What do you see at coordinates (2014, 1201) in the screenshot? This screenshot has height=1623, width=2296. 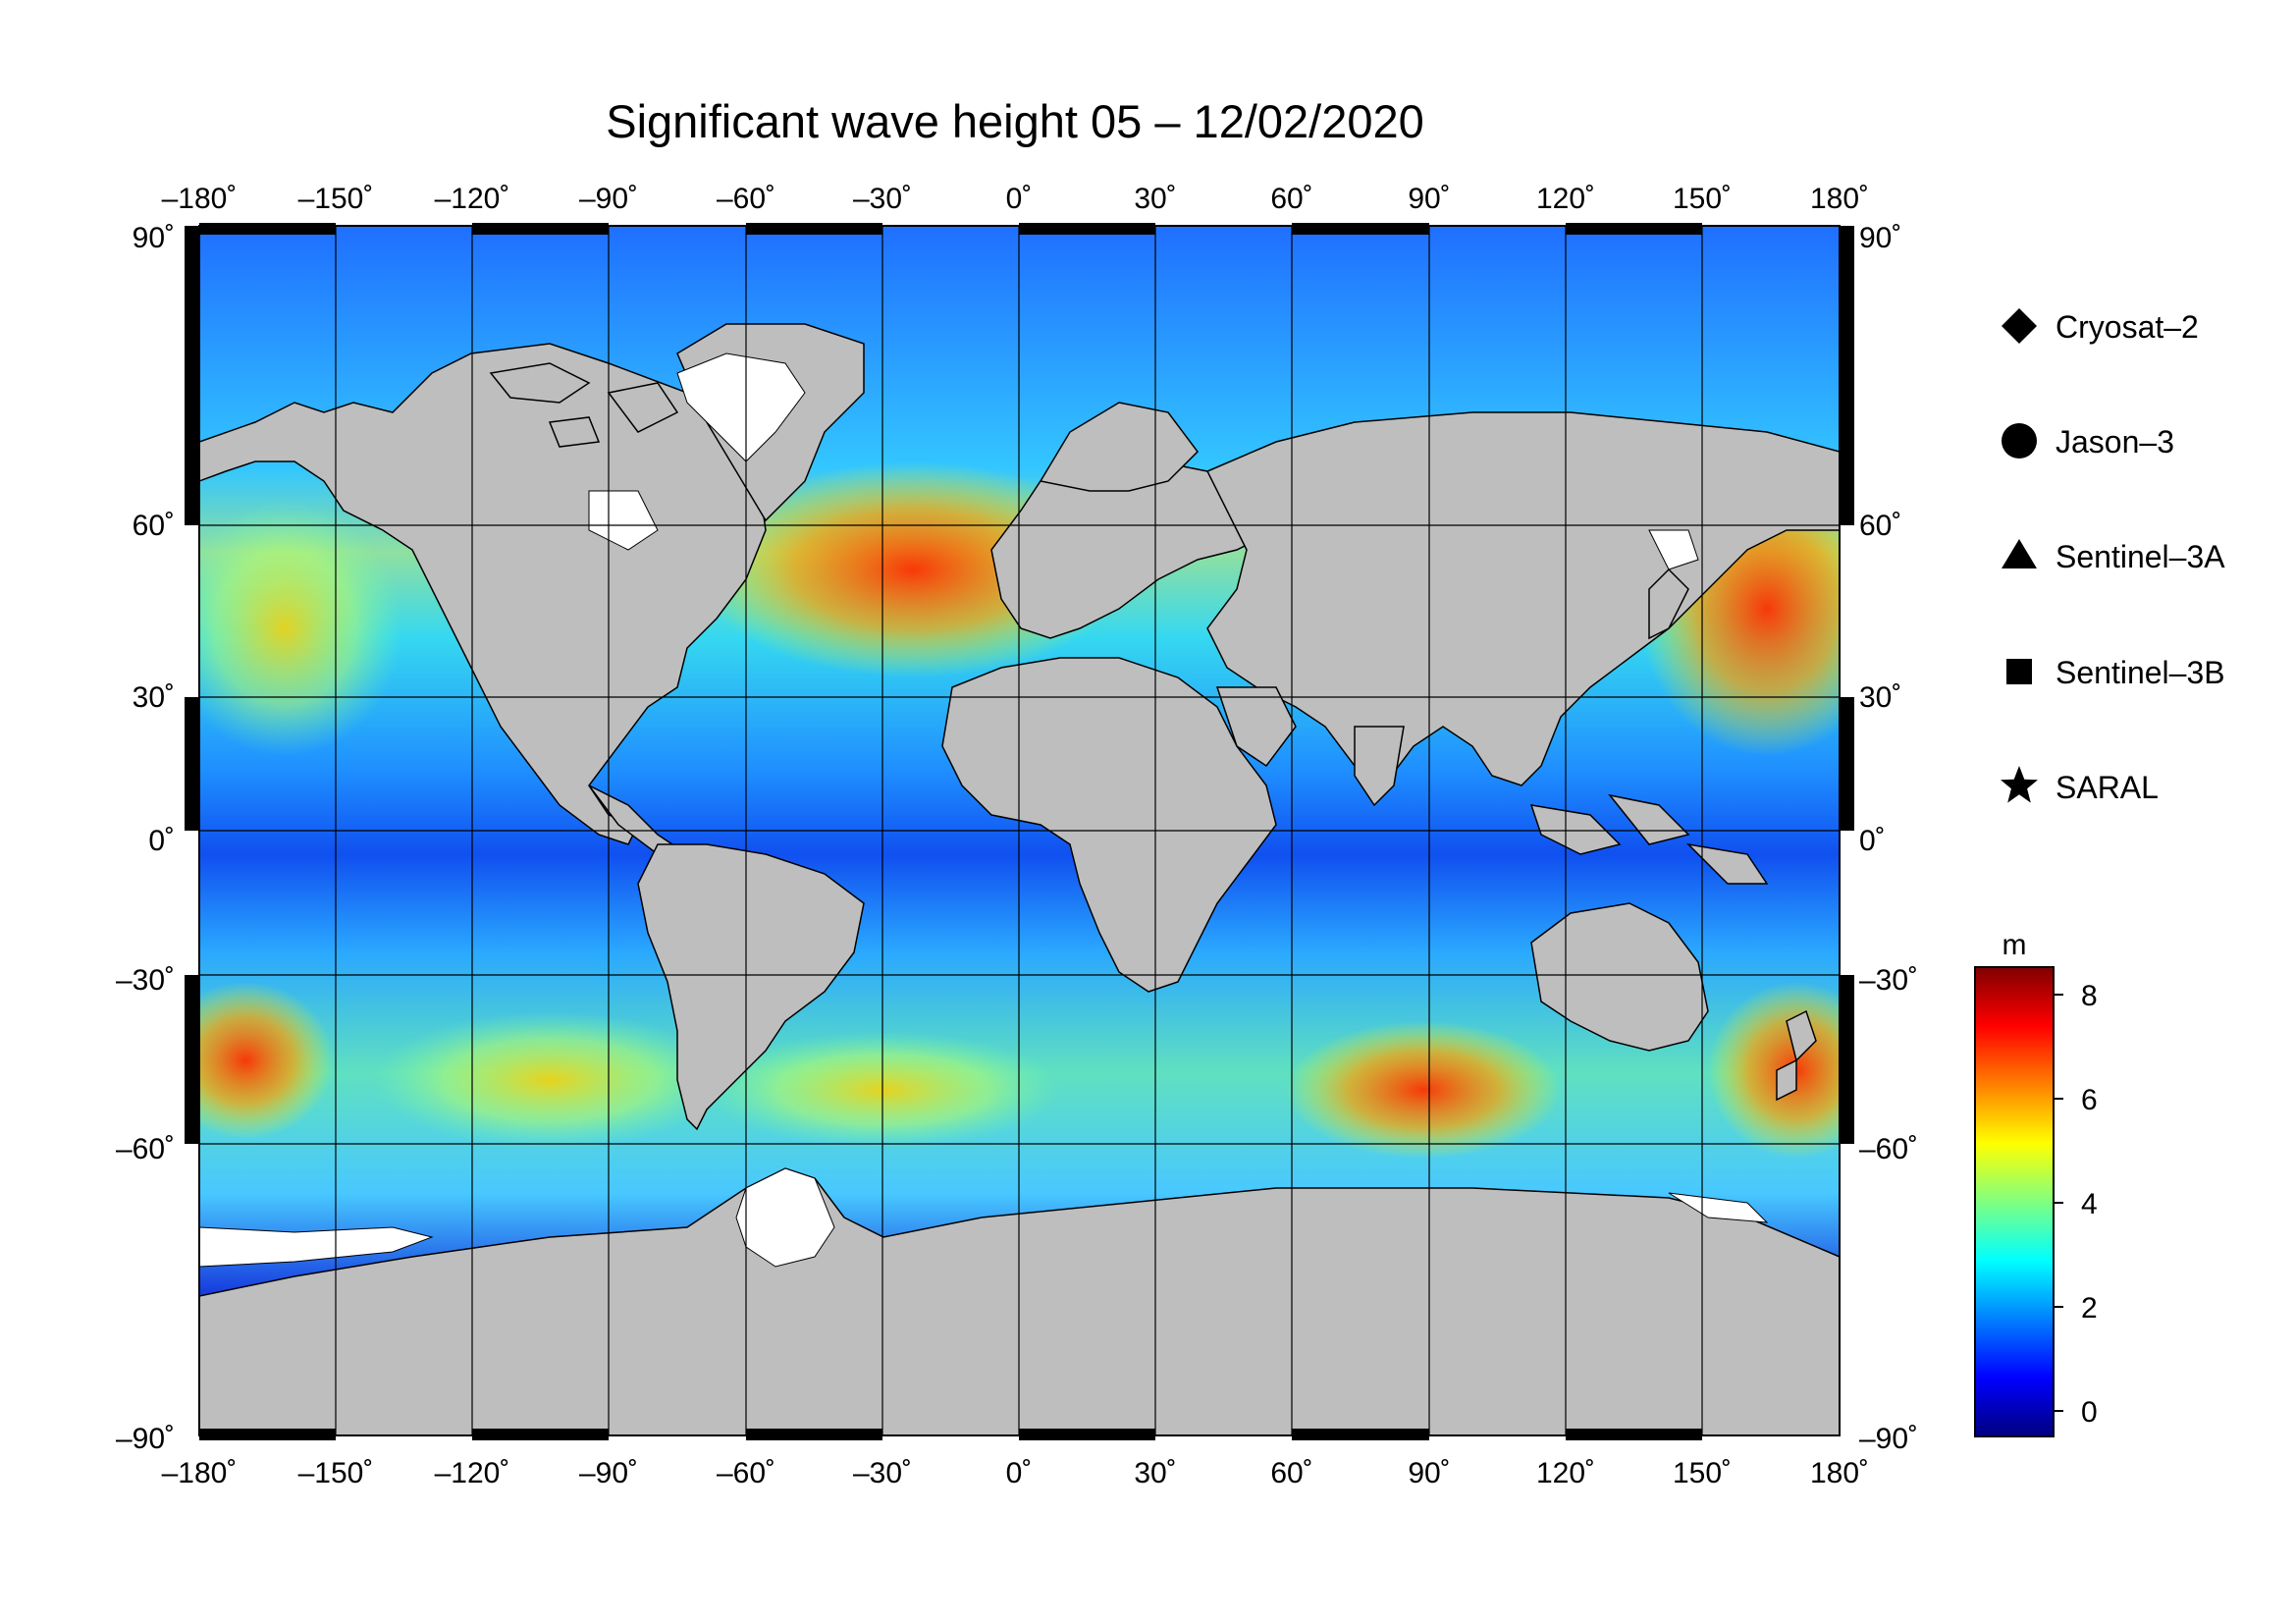 I see `colorbar-gradient` at bounding box center [2014, 1201].